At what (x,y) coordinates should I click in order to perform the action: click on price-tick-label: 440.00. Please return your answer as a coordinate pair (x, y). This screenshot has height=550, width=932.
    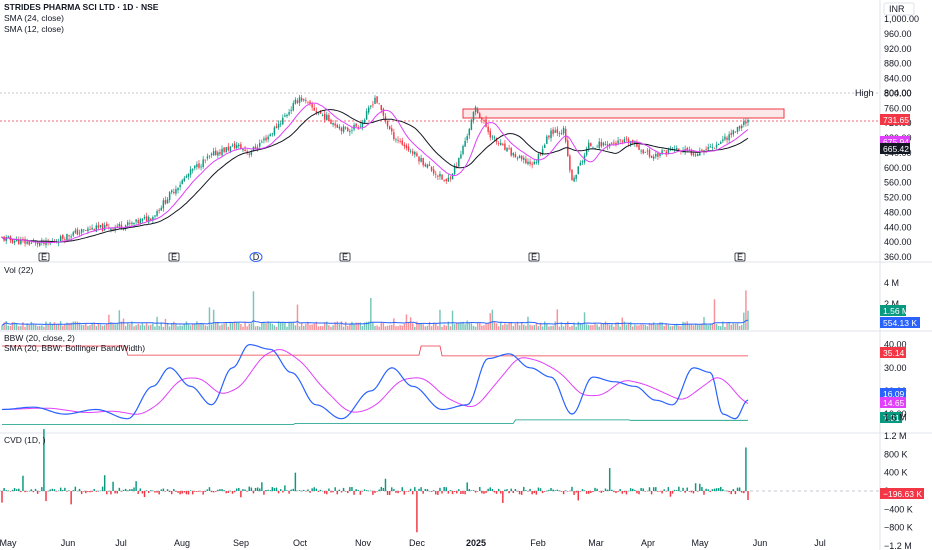
    Looking at the image, I should click on (898, 227).